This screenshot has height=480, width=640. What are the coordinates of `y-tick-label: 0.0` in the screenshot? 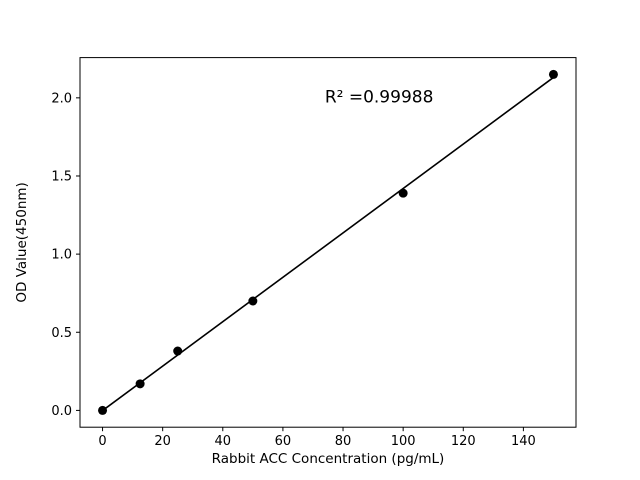 It's located at (61, 411).